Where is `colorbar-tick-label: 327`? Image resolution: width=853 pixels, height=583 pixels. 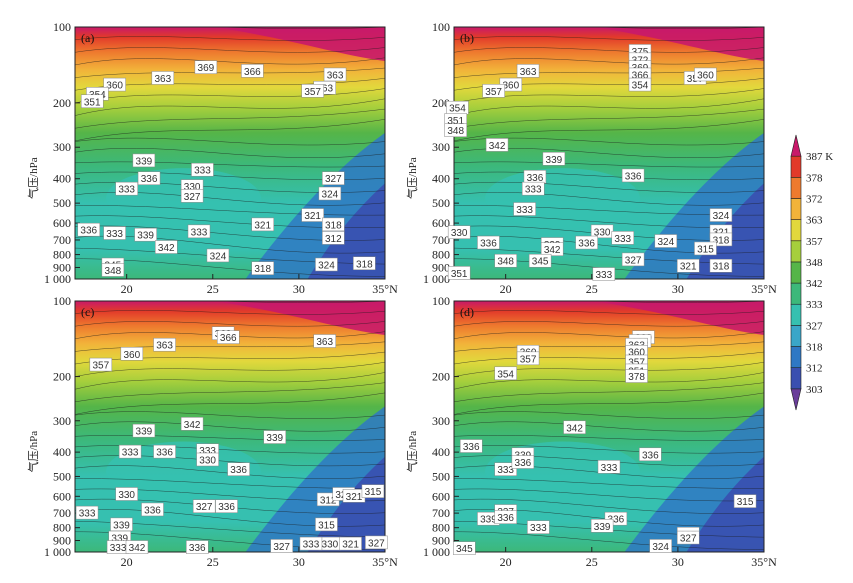 colorbar-tick-label: 327 is located at coordinates (814, 326).